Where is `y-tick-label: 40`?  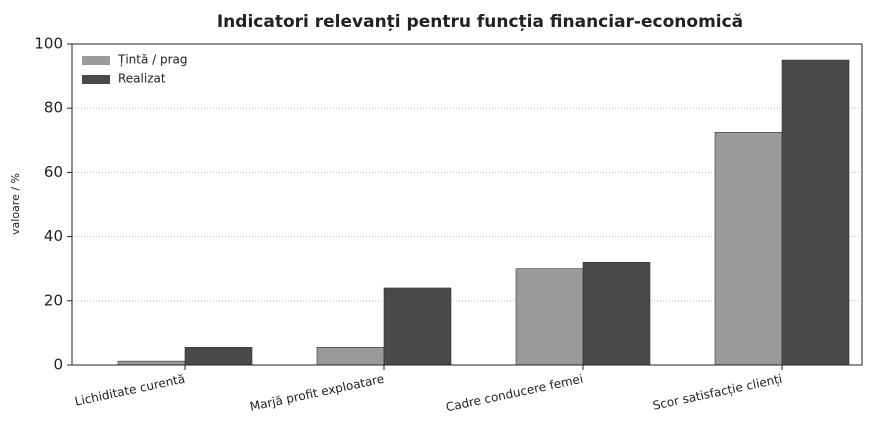
y-tick-label: 40 is located at coordinates (53, 236).